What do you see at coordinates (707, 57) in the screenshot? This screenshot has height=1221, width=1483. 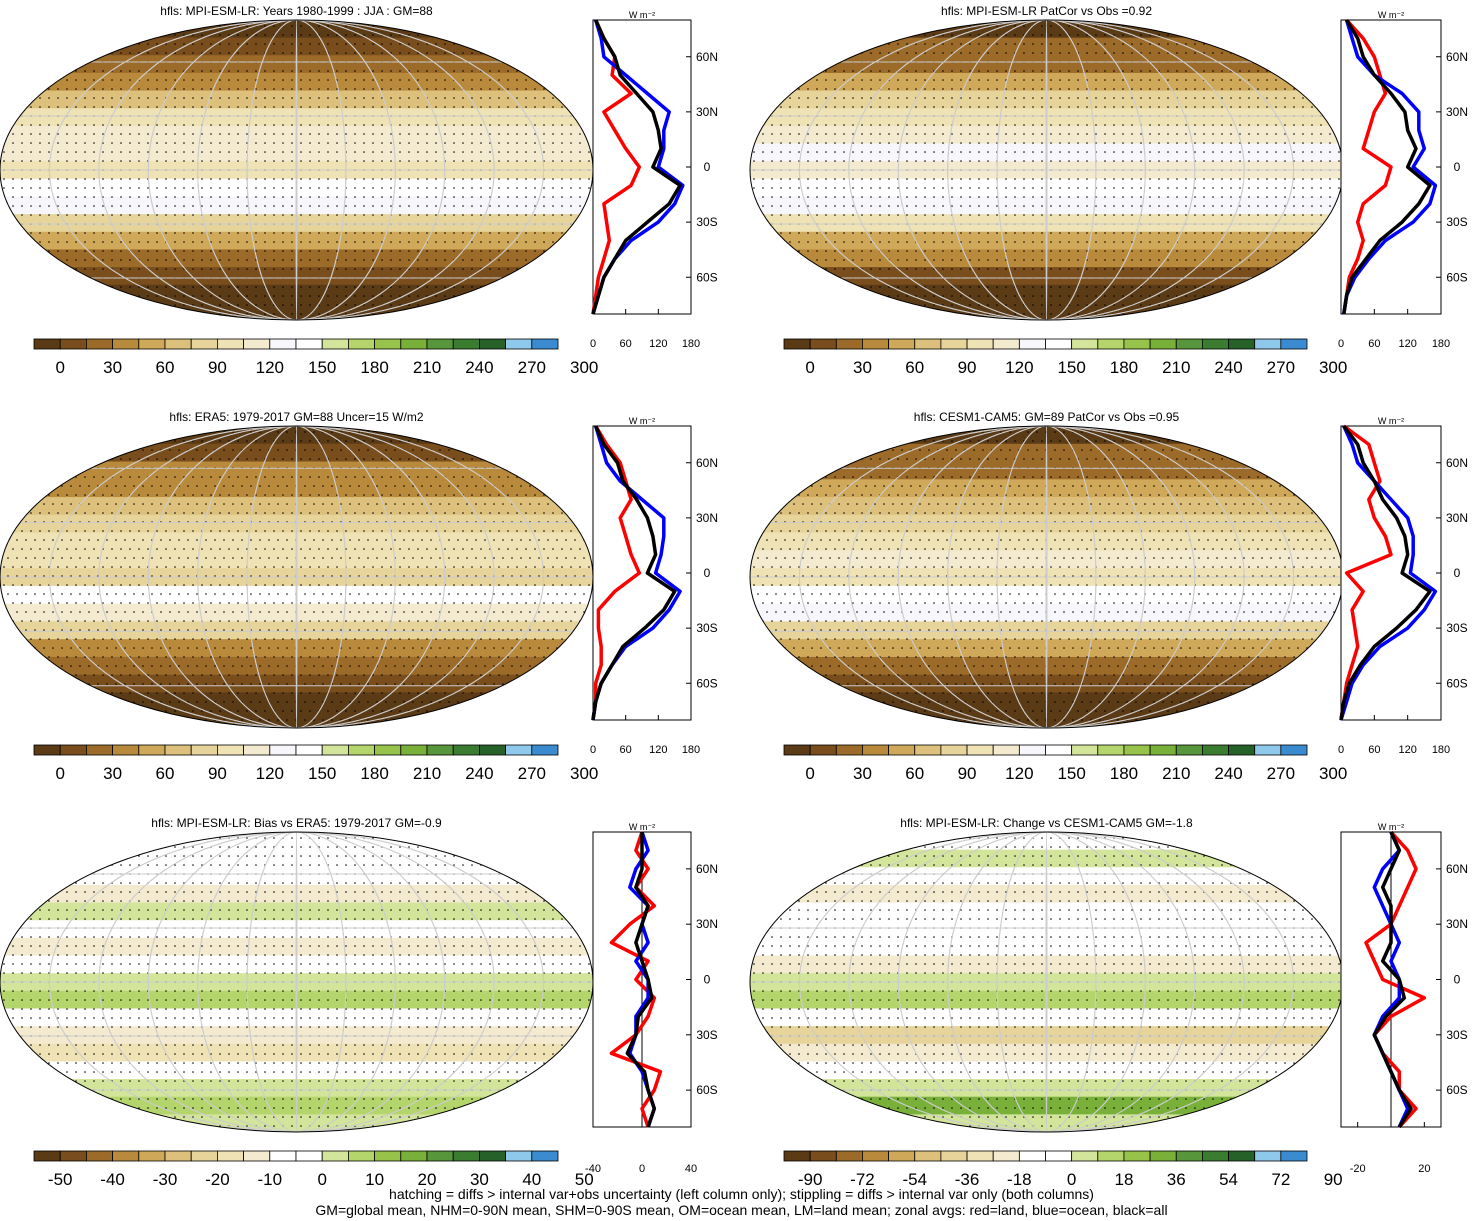 I see `lat-tick-label: 60N` at bounding box center [707, 57].